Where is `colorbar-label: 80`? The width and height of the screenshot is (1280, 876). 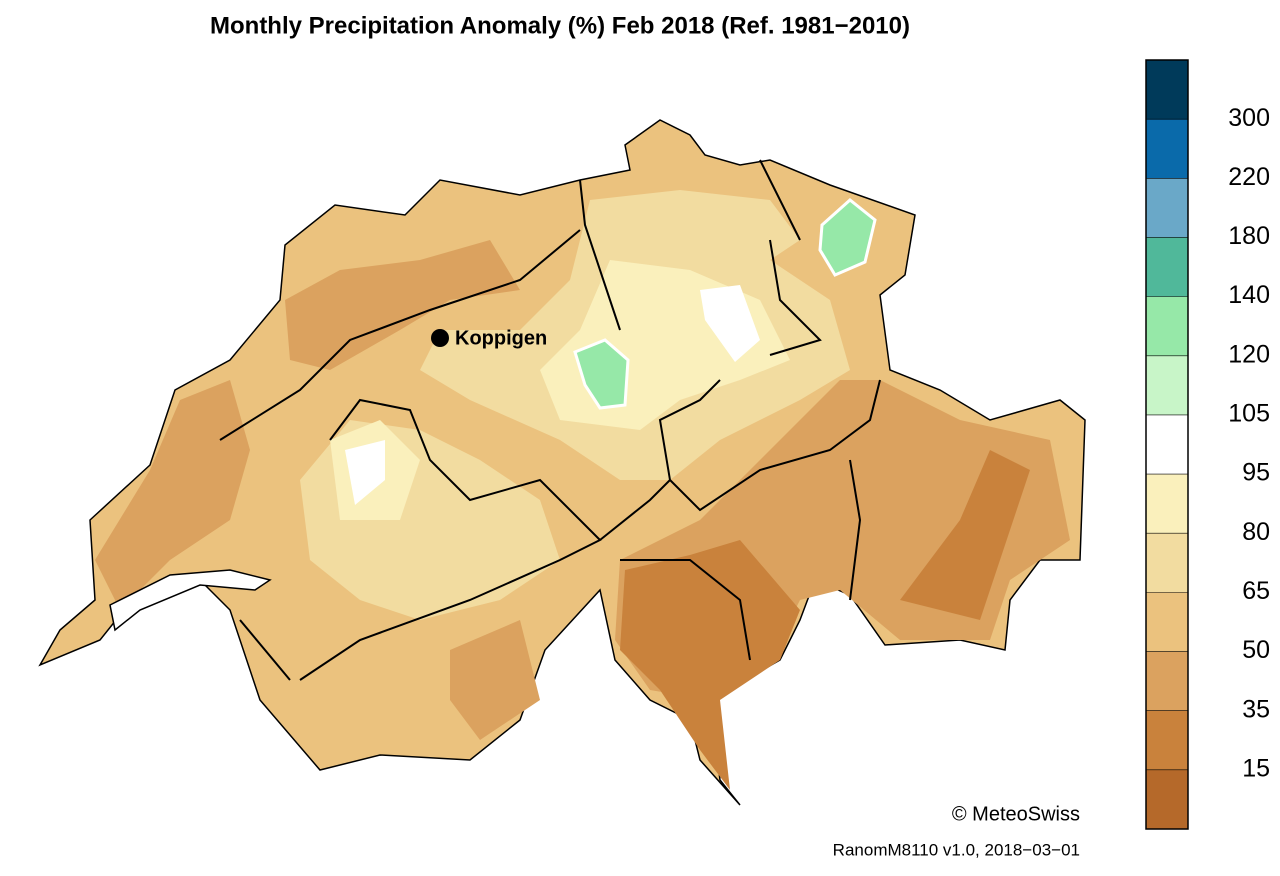 colorbar-label: 80 is located at coordinates (1256, 532).